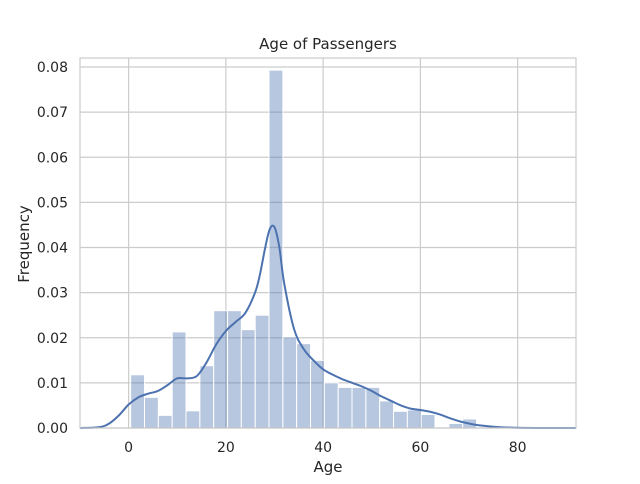 The width and height of the screenshot is (640, 484). What do you see at coordinates (52, 158) in the screenshot?
I see `y-tick-label: 0.06` at bounding box center [52, 158].